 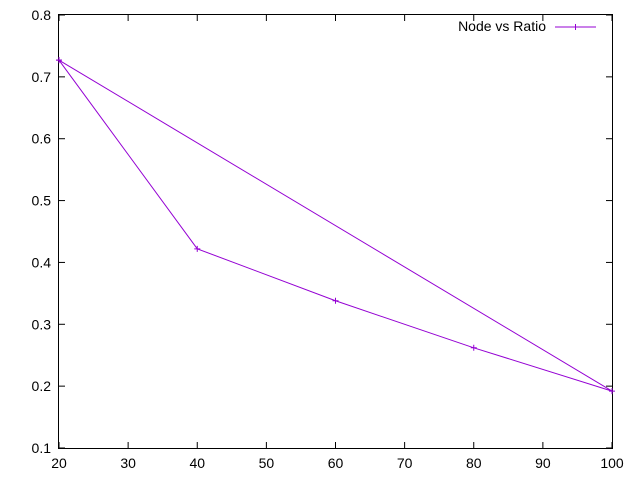 I want to click on y-tick-label: 0.5, so click(x=42, y=201).